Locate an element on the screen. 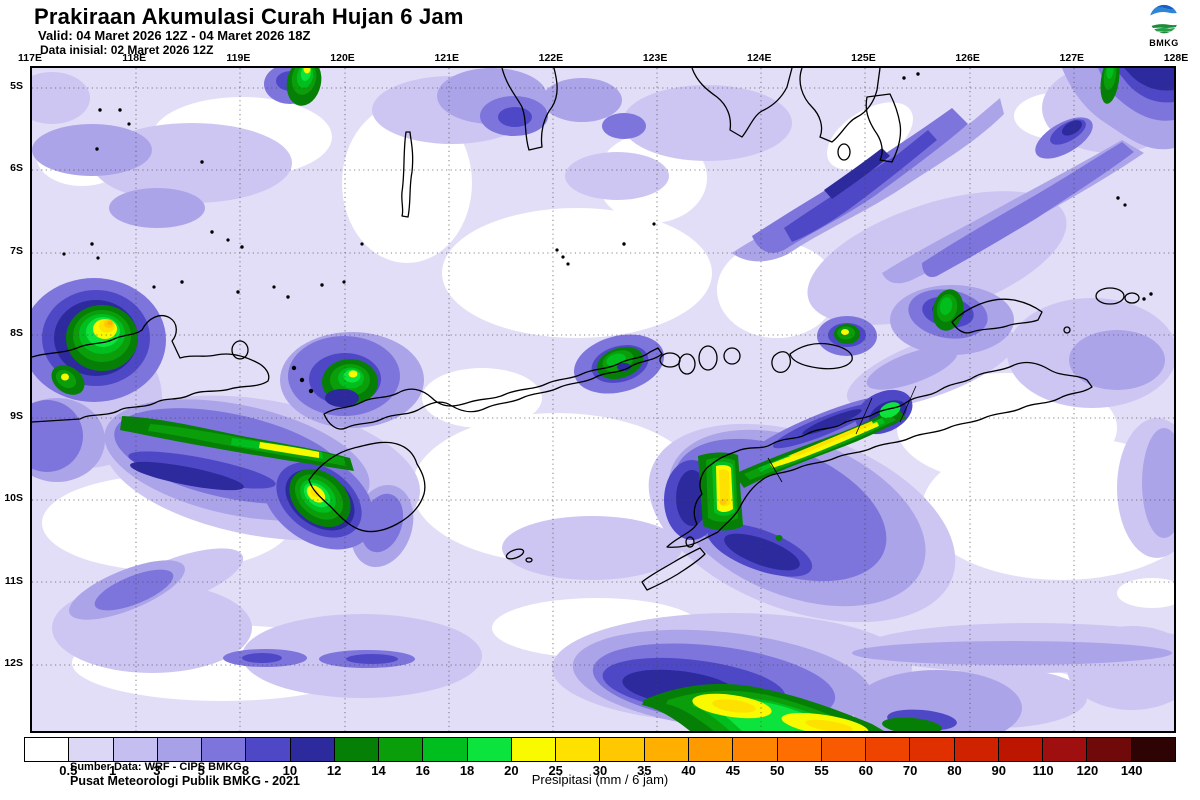  hotspot-alor is located at coordinates (847, 334).